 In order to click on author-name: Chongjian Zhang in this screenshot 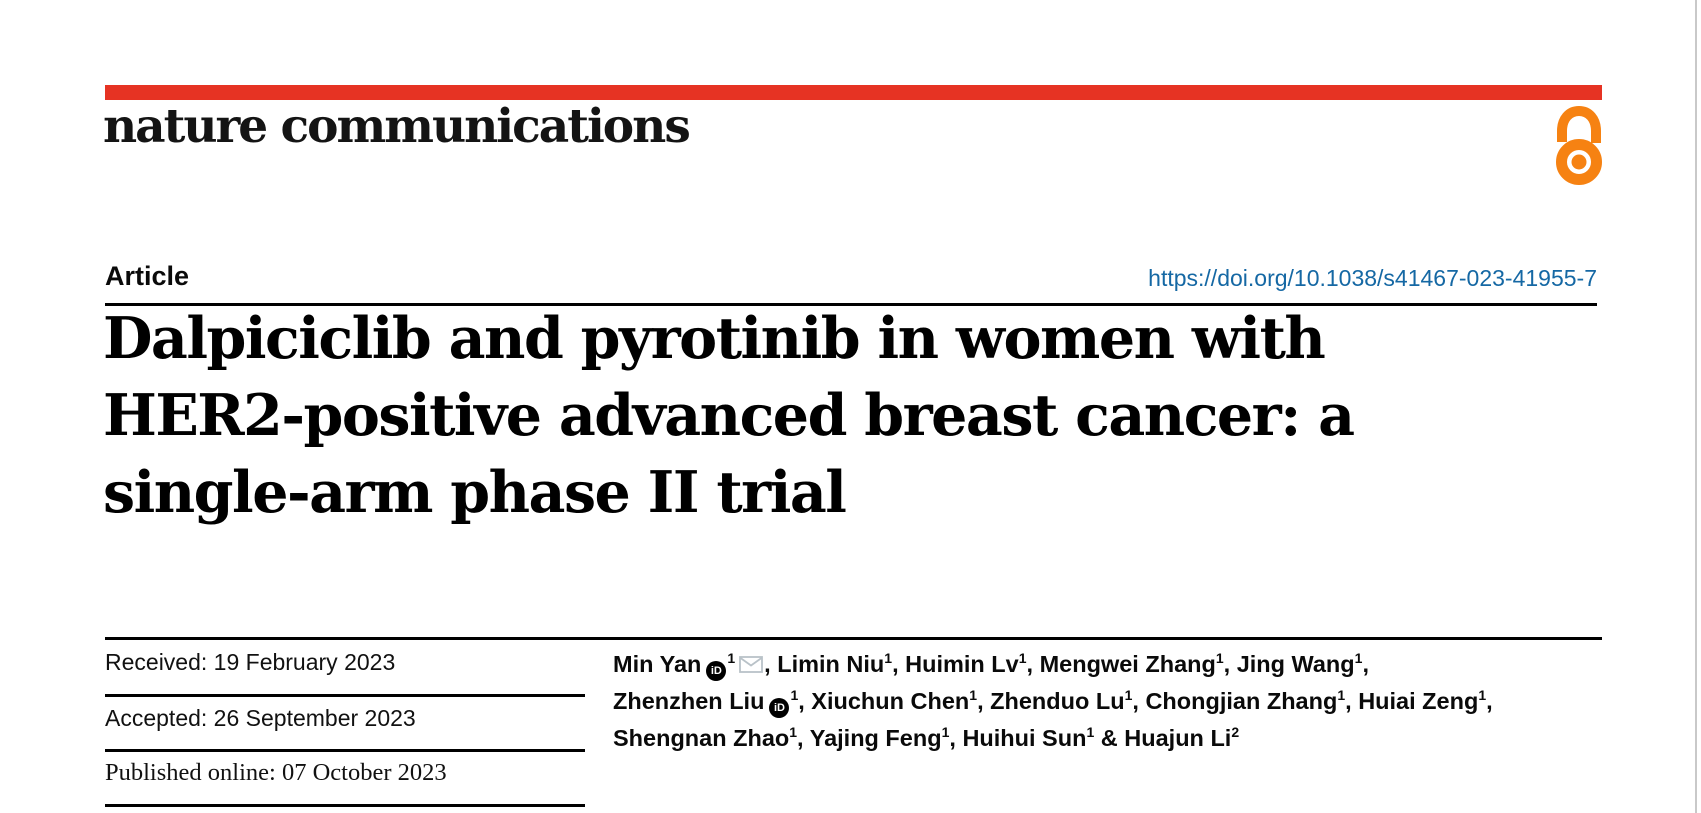, I will do `click(1241, 701)`.